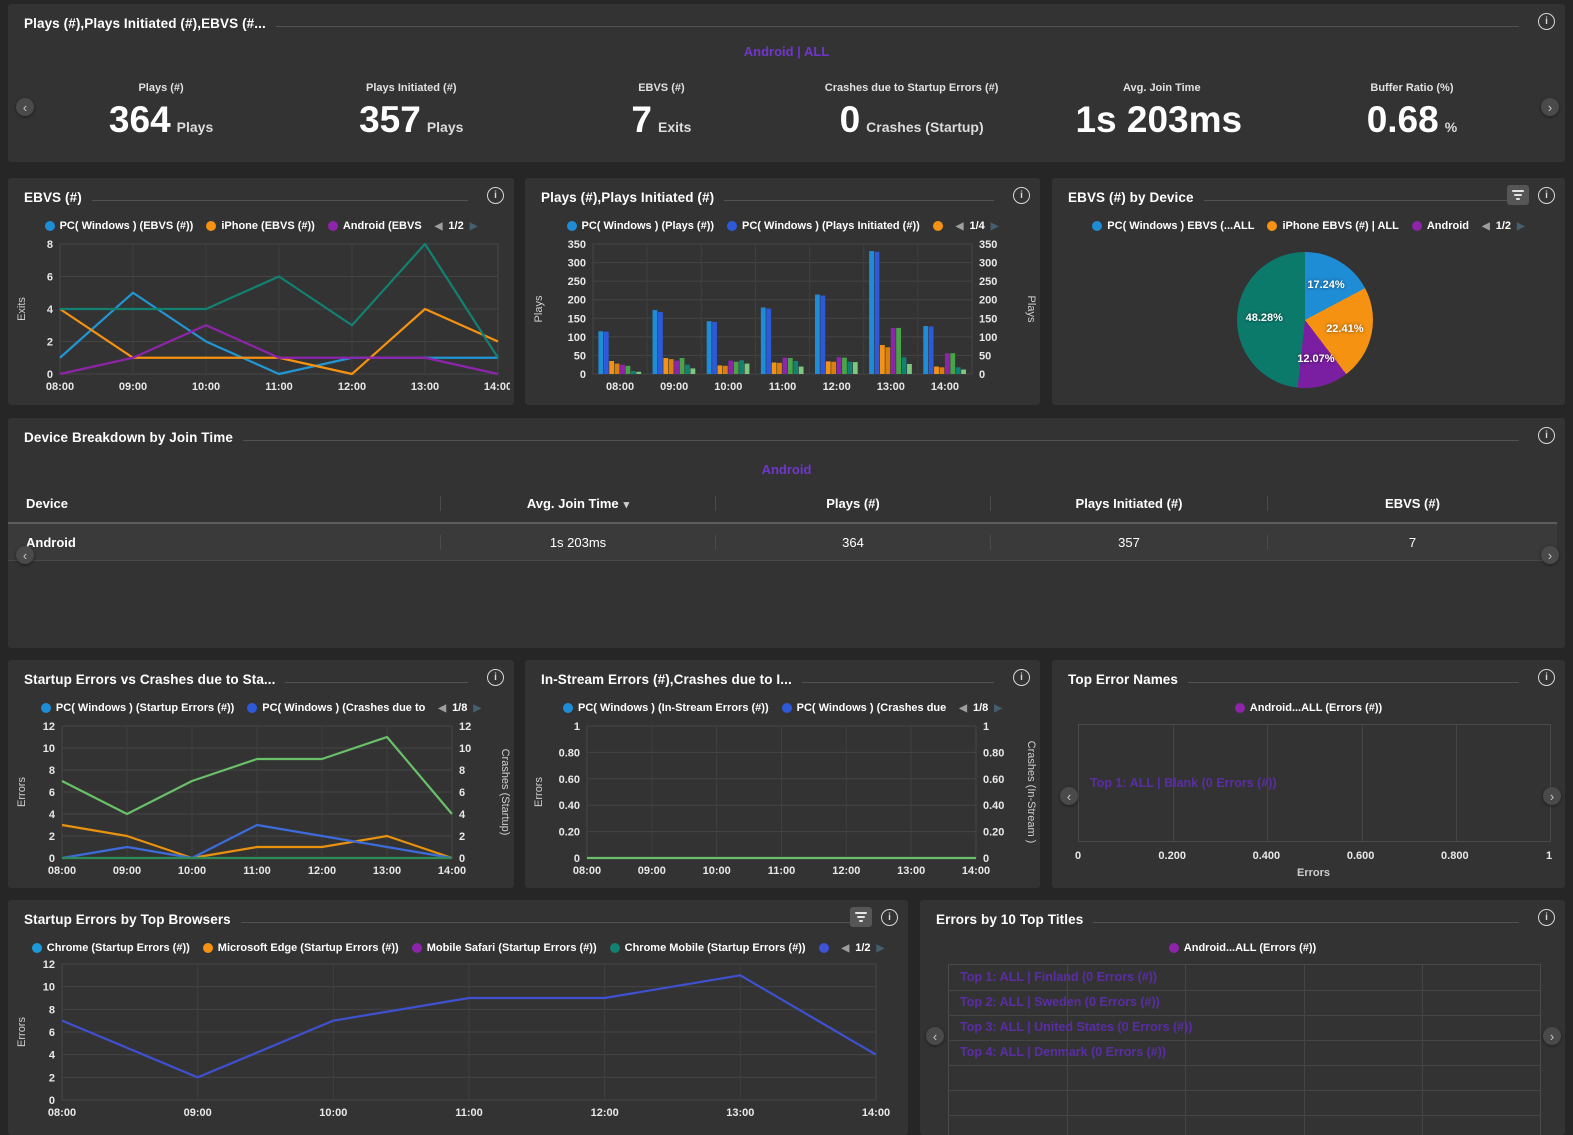 The image size is (1573, 1135). What do you see at coordinates (456, 226) in the screenshot?
I see `legend-page-number: 1/2` at bounding box center [456, 226].